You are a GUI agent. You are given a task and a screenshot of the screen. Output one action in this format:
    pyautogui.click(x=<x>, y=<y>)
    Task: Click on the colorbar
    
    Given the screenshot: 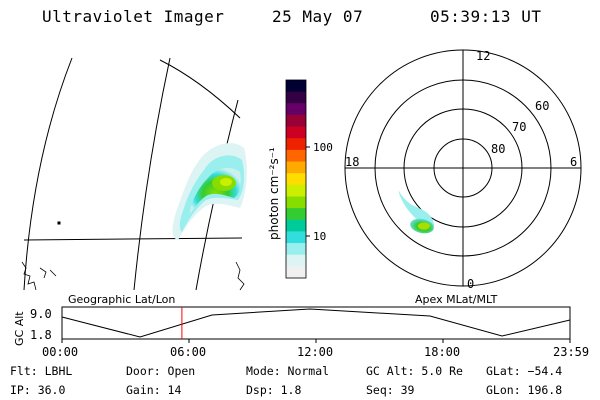 What is the action you would take?
    pyautogui.click(x=296, y=179)
    